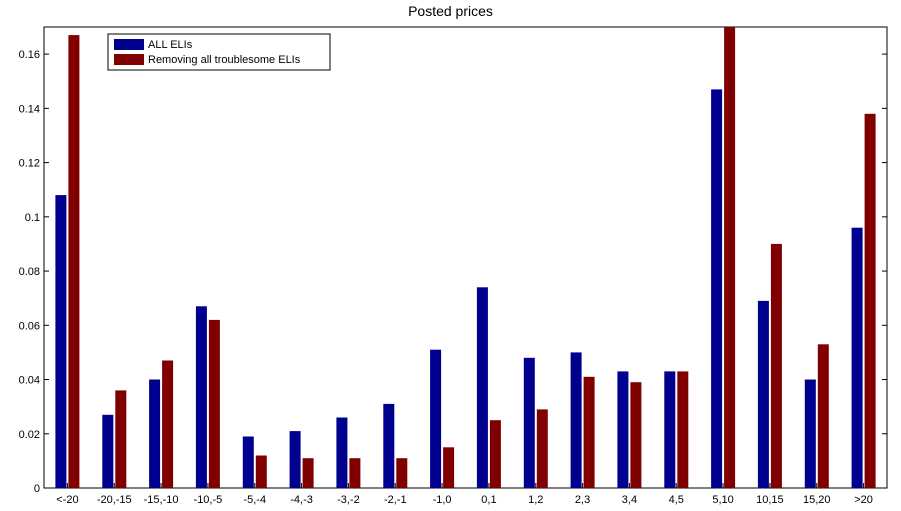 This screenshot has width=901, height=511. What do you see at coordinates (29, 381) in the screenshot?
I see `y-tick-label-2: 0.04` at bounding box center [29, 381].